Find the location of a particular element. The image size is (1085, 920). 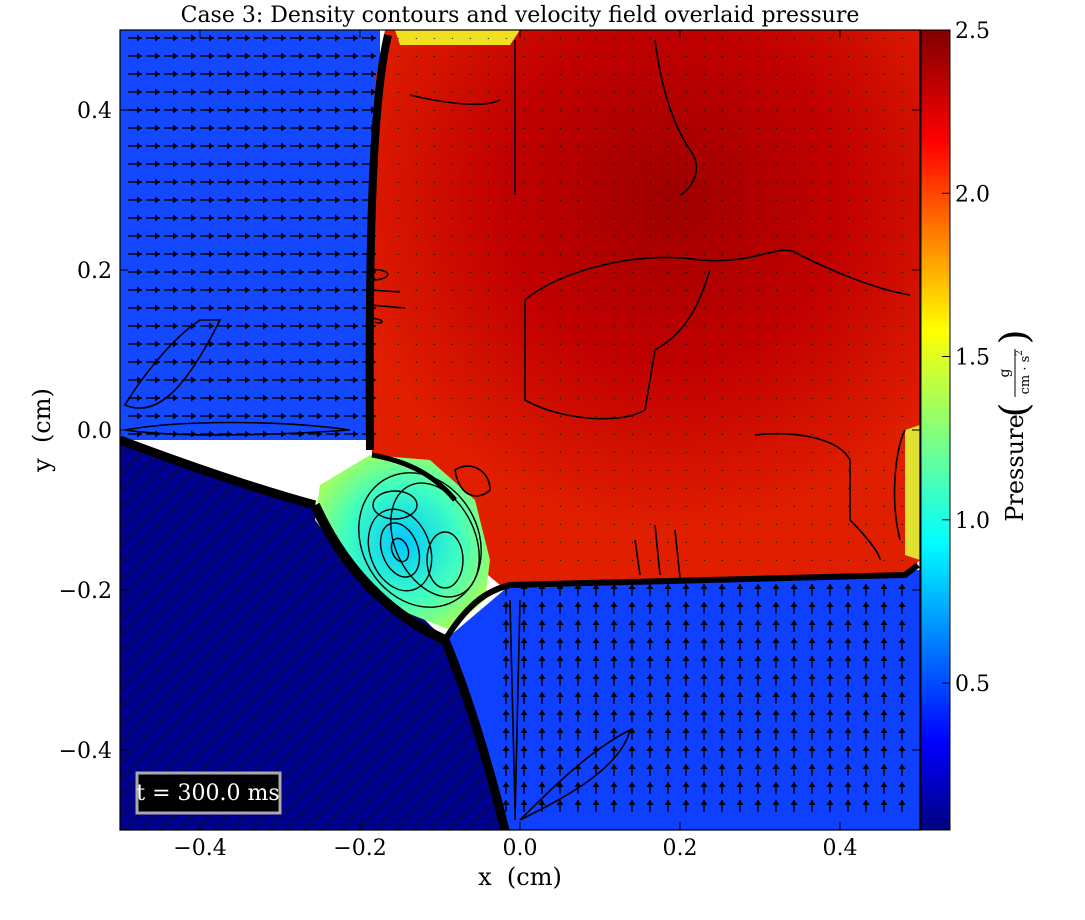

colorbar-gradient is located at coordinates (935, 430).